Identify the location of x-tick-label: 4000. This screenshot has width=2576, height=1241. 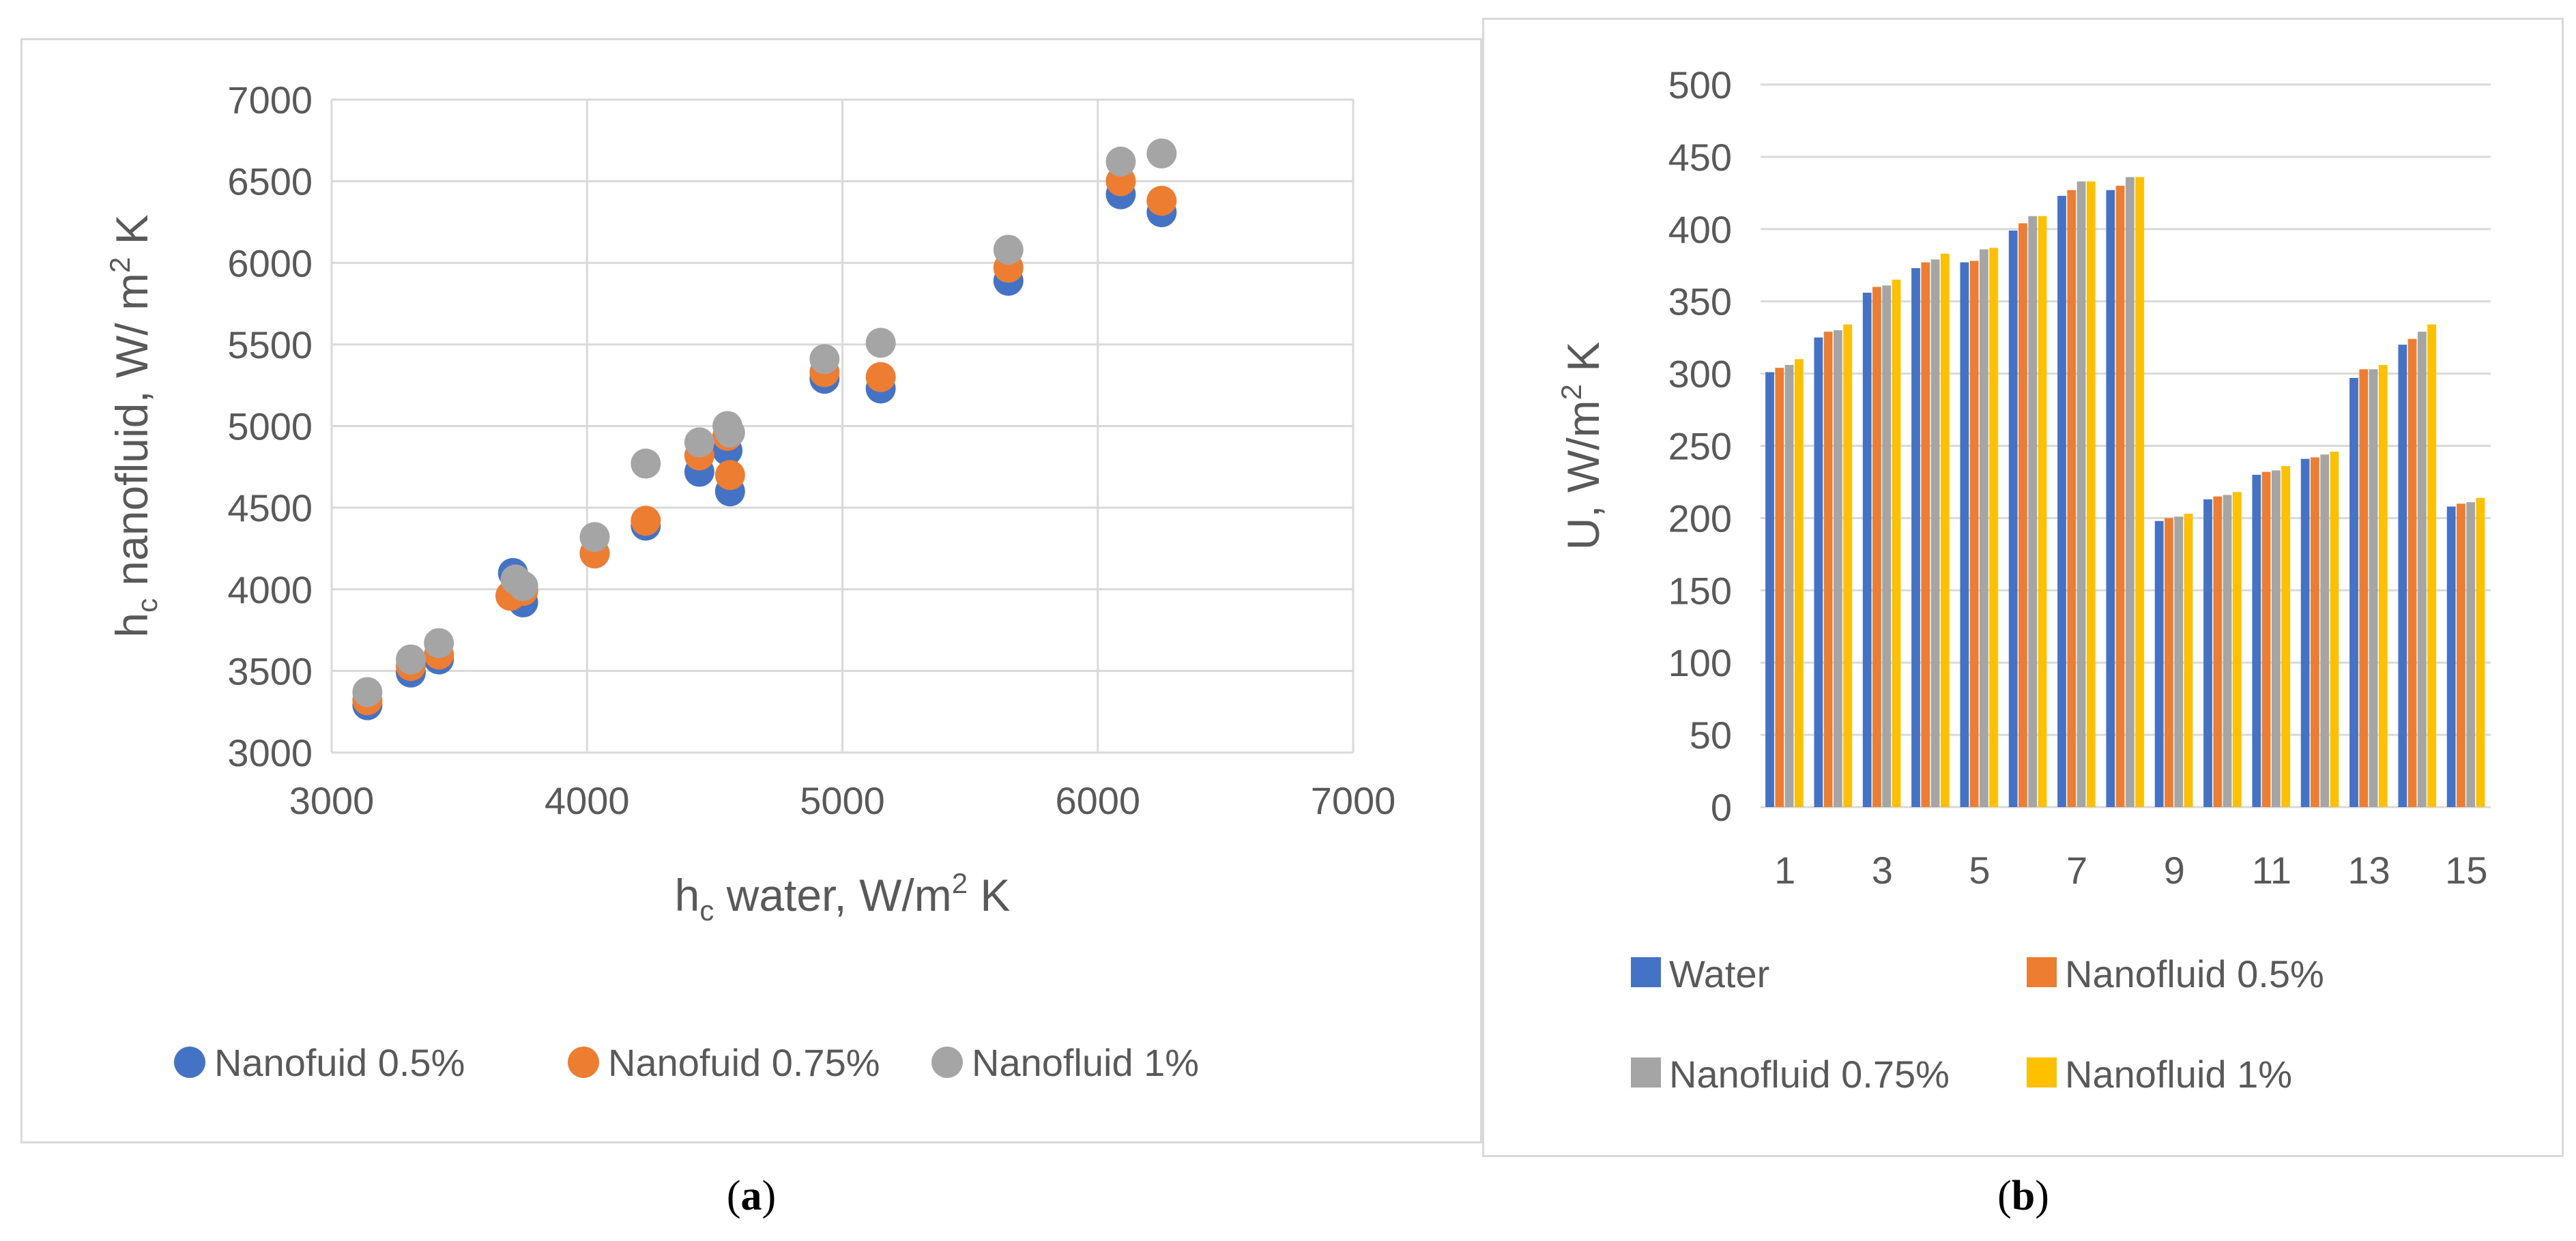
(587, 800).